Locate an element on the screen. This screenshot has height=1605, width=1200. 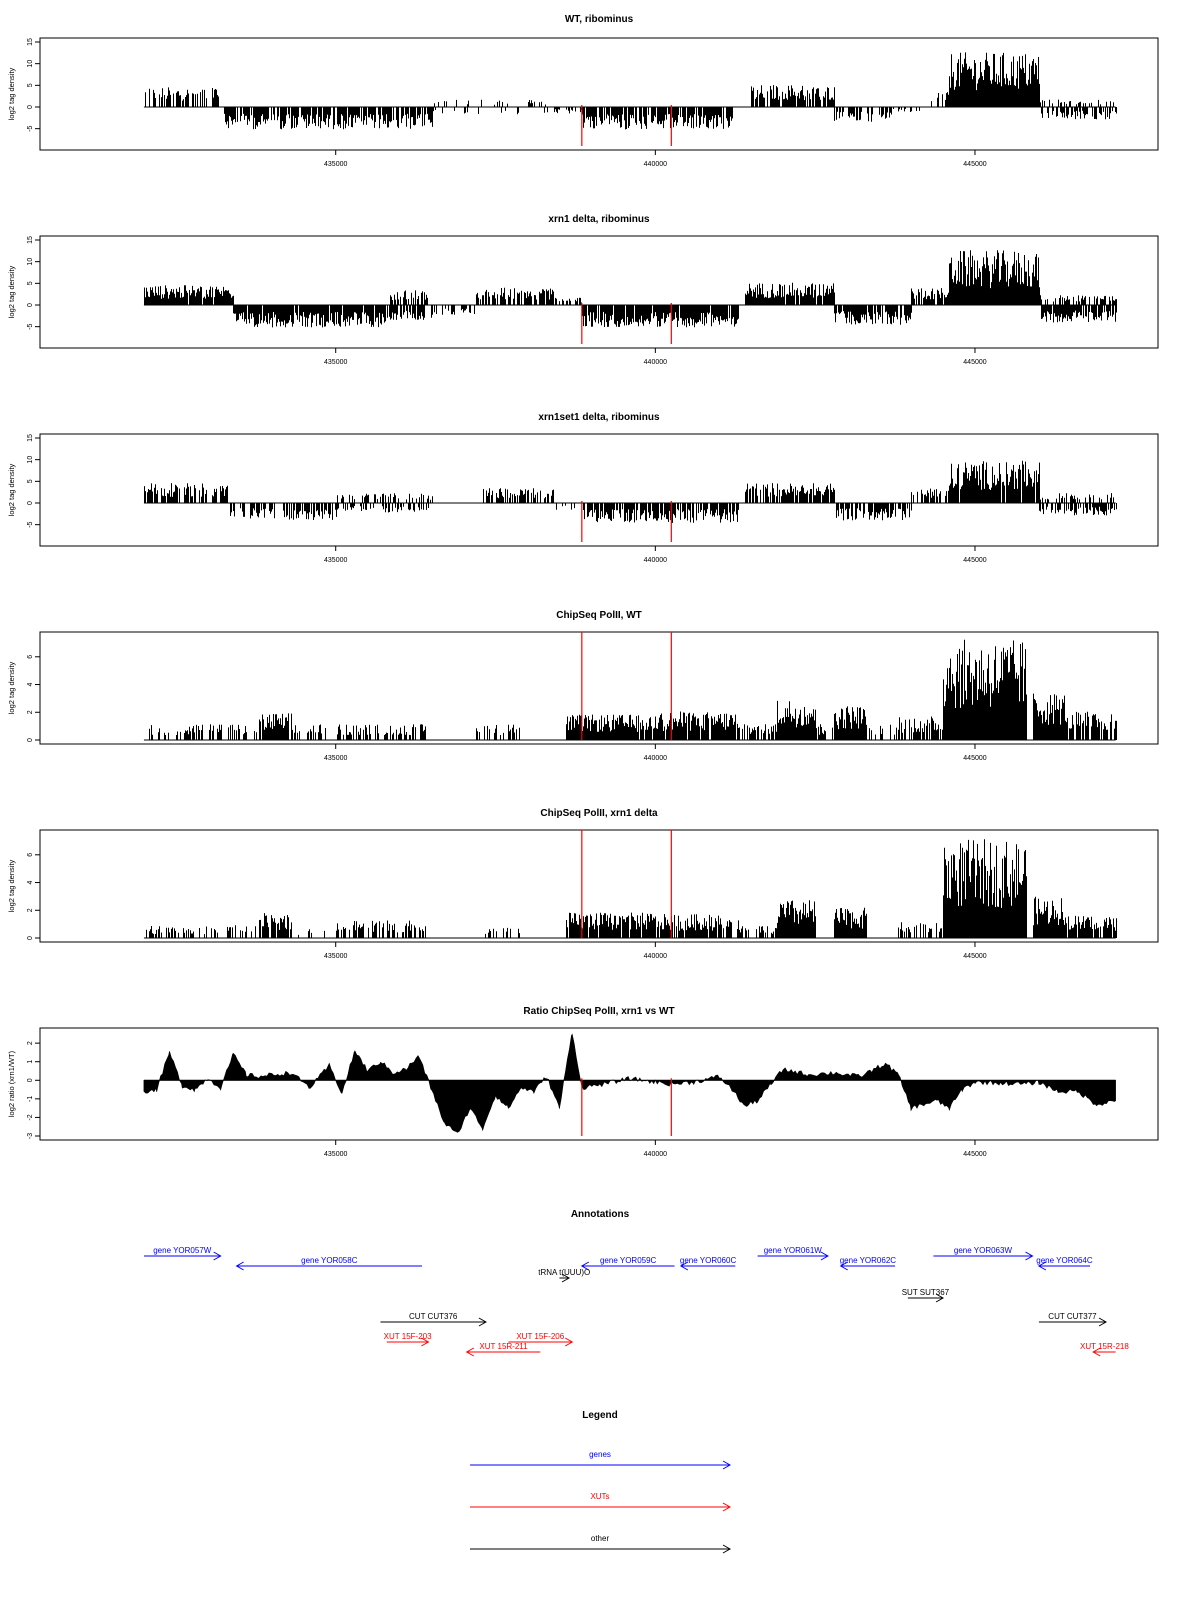
feature-label: SUT SUT367 is located at coordinates (926, 1292).